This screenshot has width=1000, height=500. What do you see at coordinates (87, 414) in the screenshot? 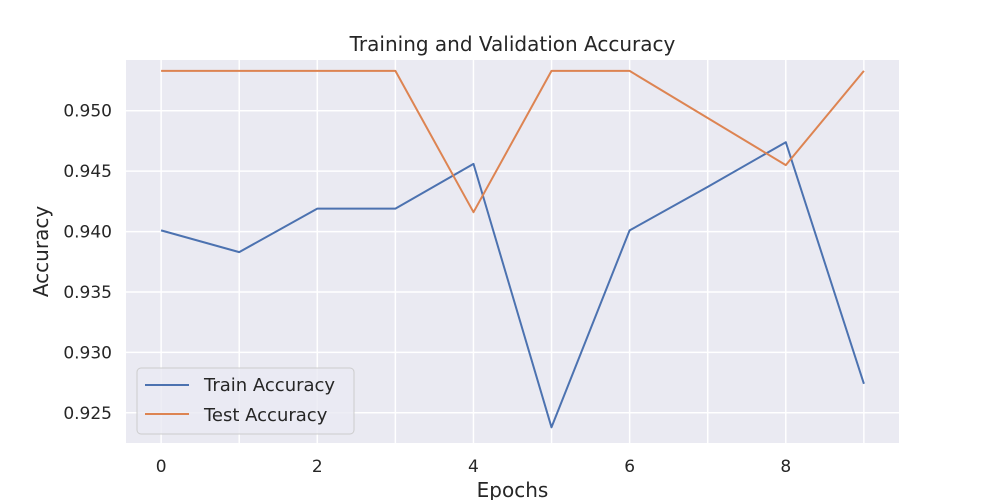
I see `y-tick-label: 0.925` at bounding box center [87, 414].